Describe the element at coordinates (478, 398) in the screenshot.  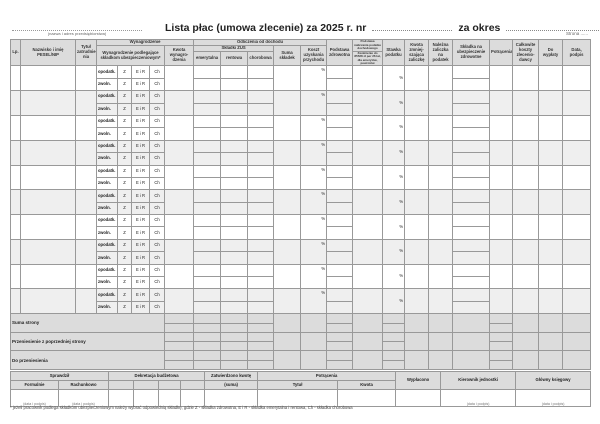
I see `signature-kierownik: (data i podpis)` at that location.